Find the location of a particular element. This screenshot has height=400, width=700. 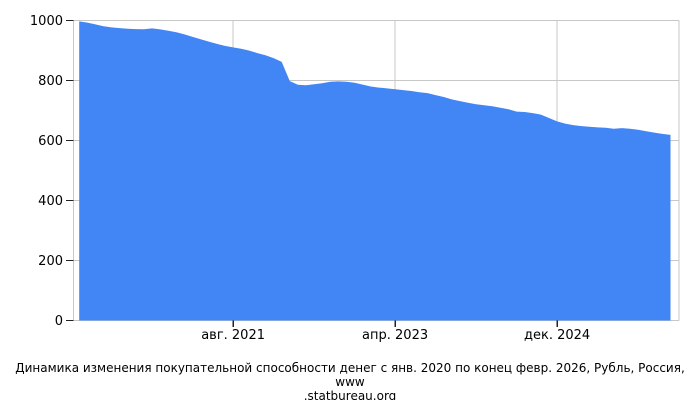

chart-caption-line-2: .statbureau.org is located at coordinates (350, 394).